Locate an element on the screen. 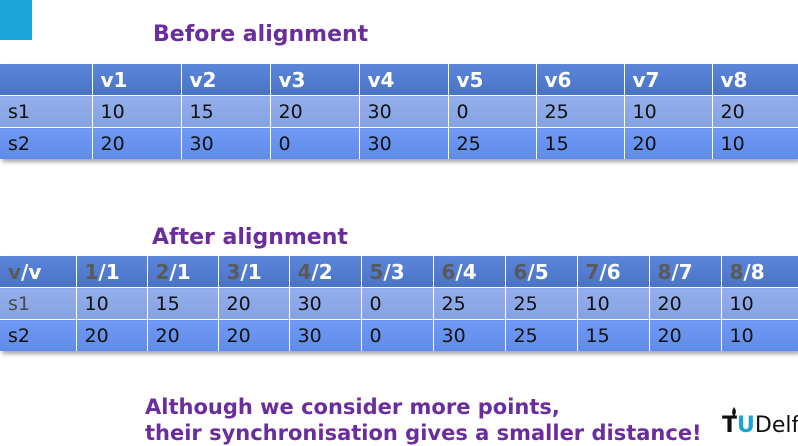 The height and width of the screenshot is (446, 798). tu-delft-flame-icon is located at coordinates (734, 412).